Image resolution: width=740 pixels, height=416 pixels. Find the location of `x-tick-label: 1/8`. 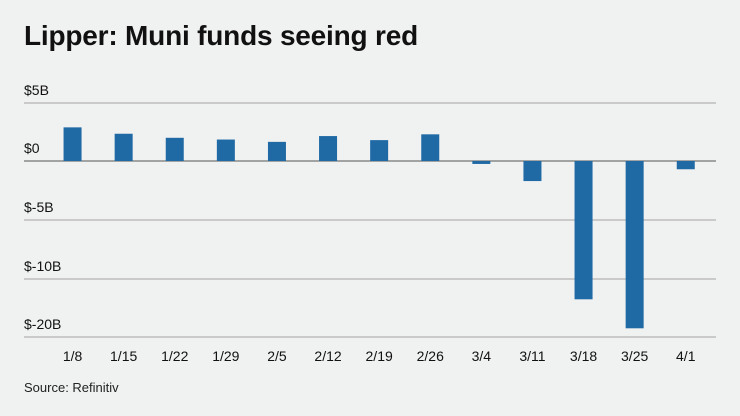

x-tick-label: 1/8 is located at coordinates (73, 356).